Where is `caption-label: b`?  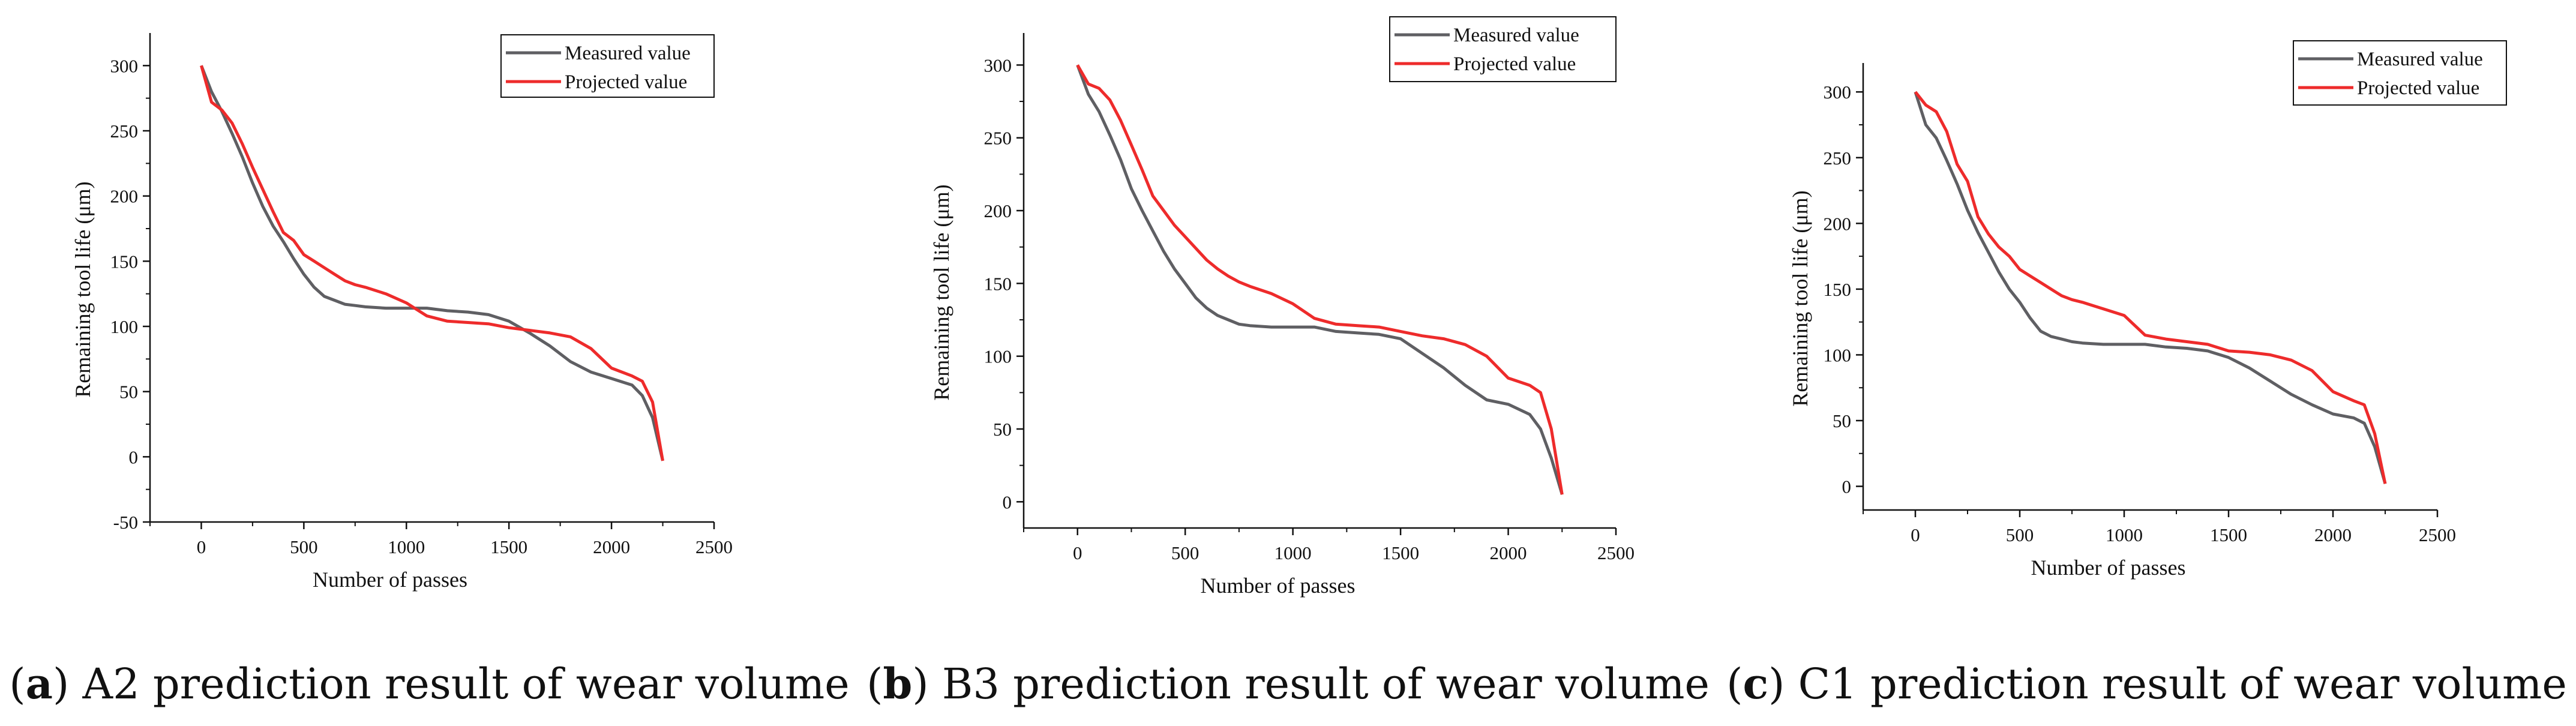
caption-label: b is located at coordinates (898, 684).